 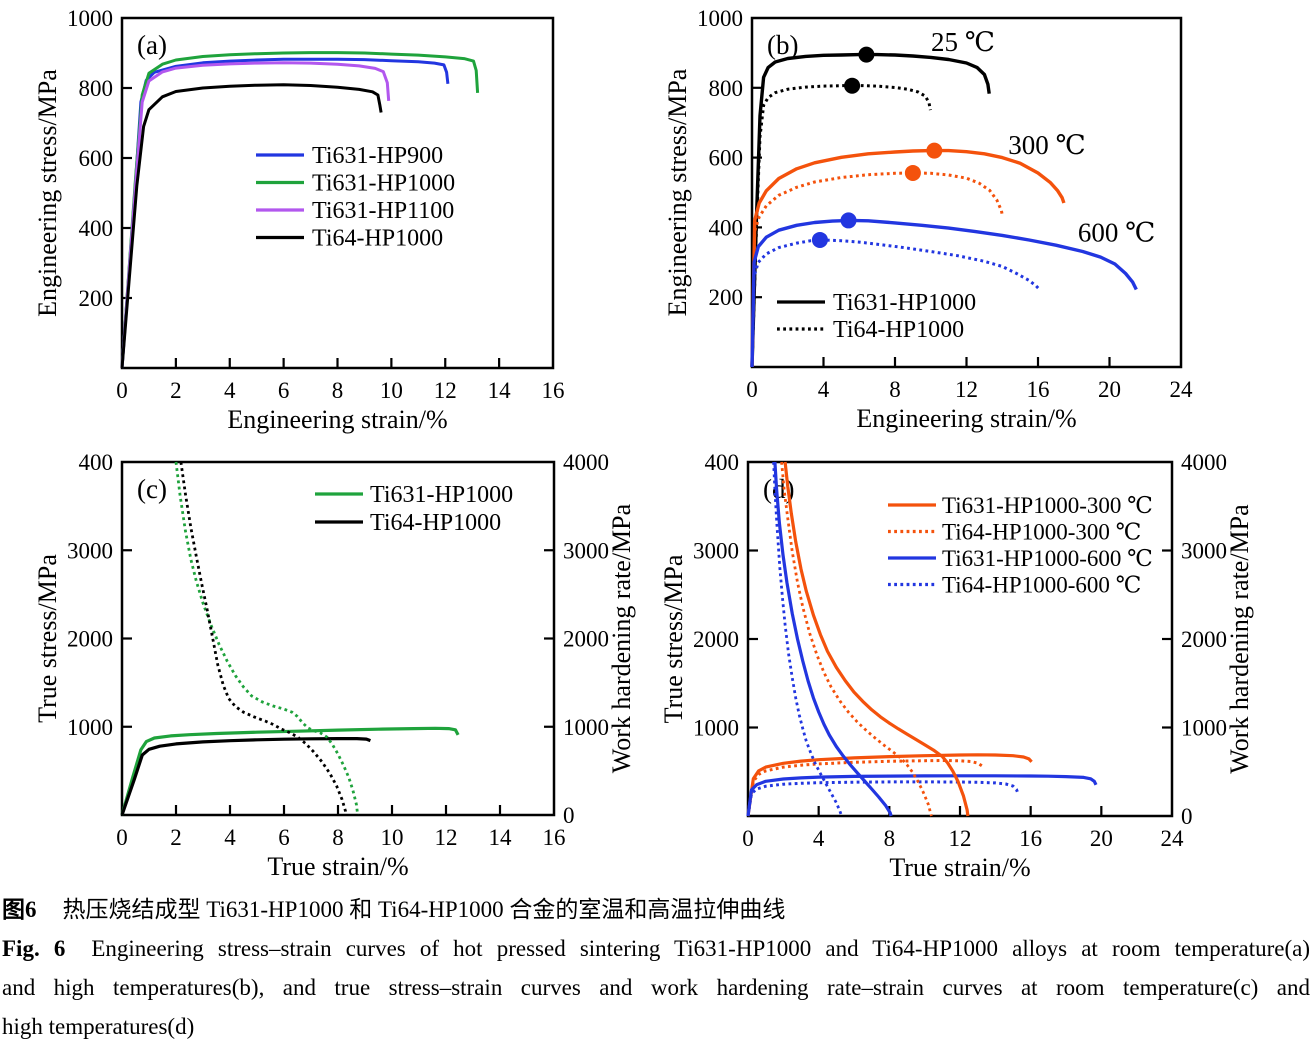 I want to click on y2-tick-label: 1000, so click(x=586, y=727).